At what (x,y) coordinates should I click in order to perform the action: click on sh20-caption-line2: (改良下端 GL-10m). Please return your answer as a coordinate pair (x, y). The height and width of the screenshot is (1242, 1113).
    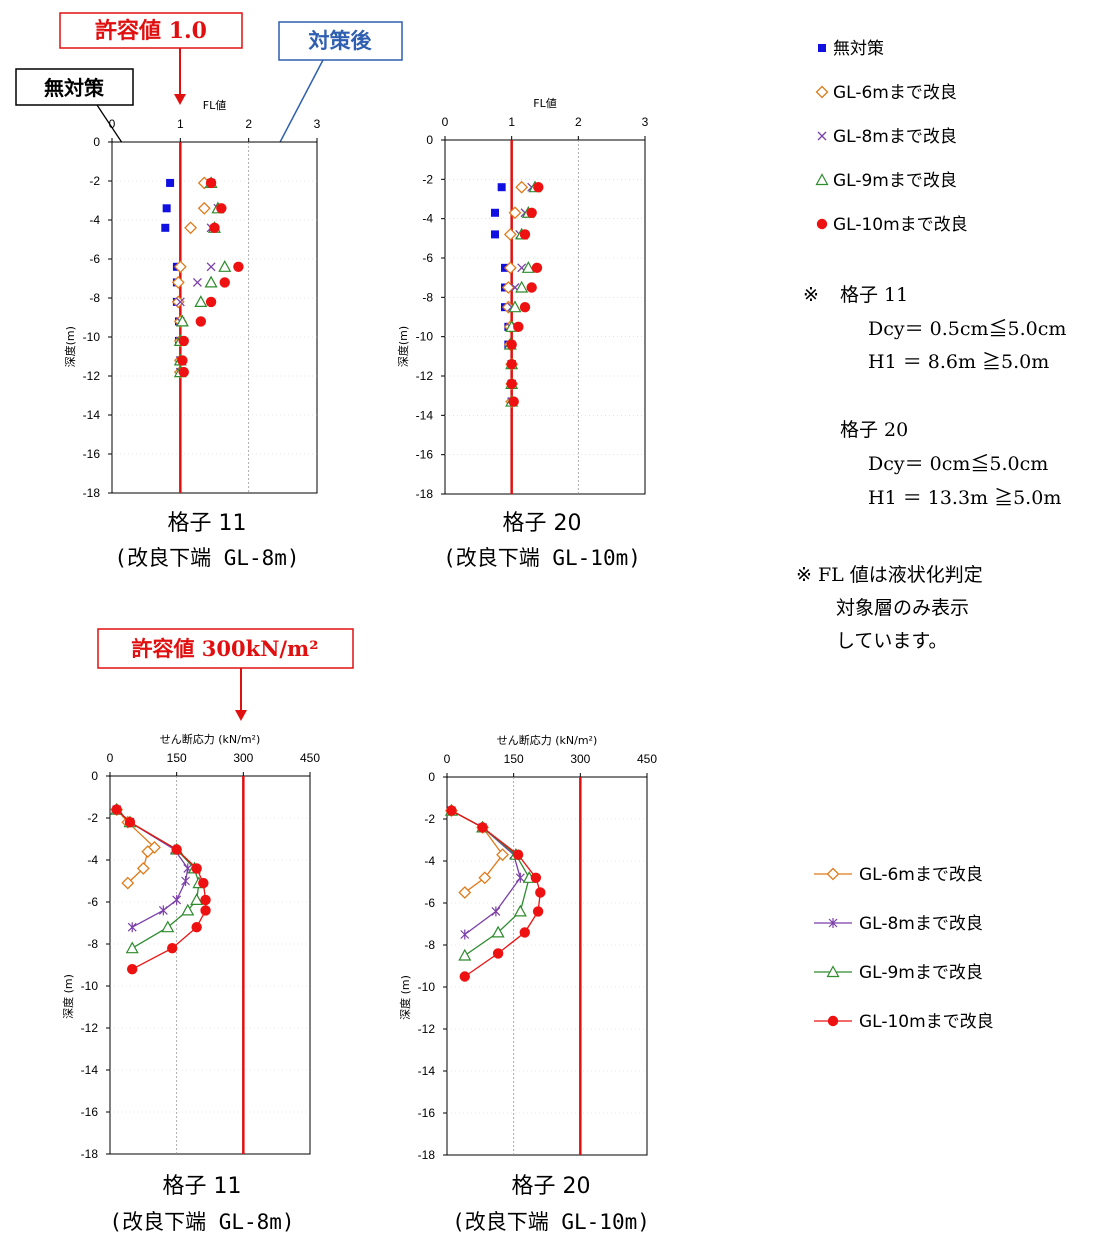
    Looking at the image, I should click on (551, 1222).